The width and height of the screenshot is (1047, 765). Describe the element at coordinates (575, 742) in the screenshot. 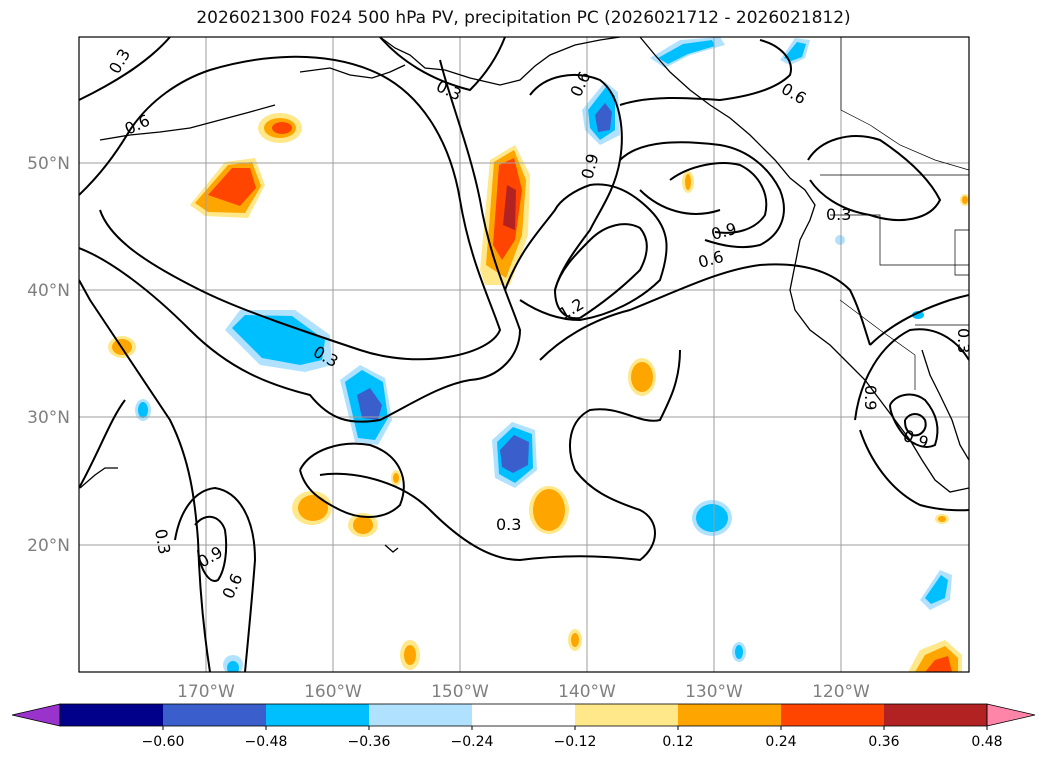

I see `colorbar-tick-label: −0.12` at that location.